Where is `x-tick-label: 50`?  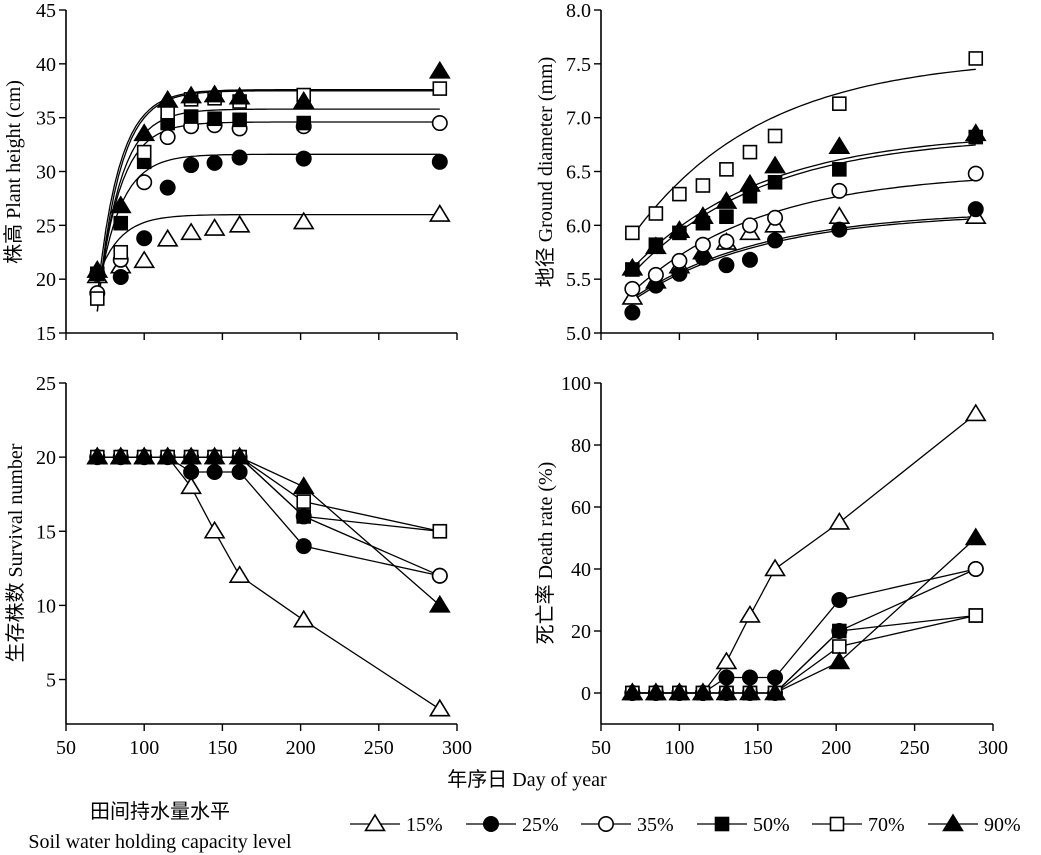
x-tick-label: 50 is located at coordinates (601, 748).